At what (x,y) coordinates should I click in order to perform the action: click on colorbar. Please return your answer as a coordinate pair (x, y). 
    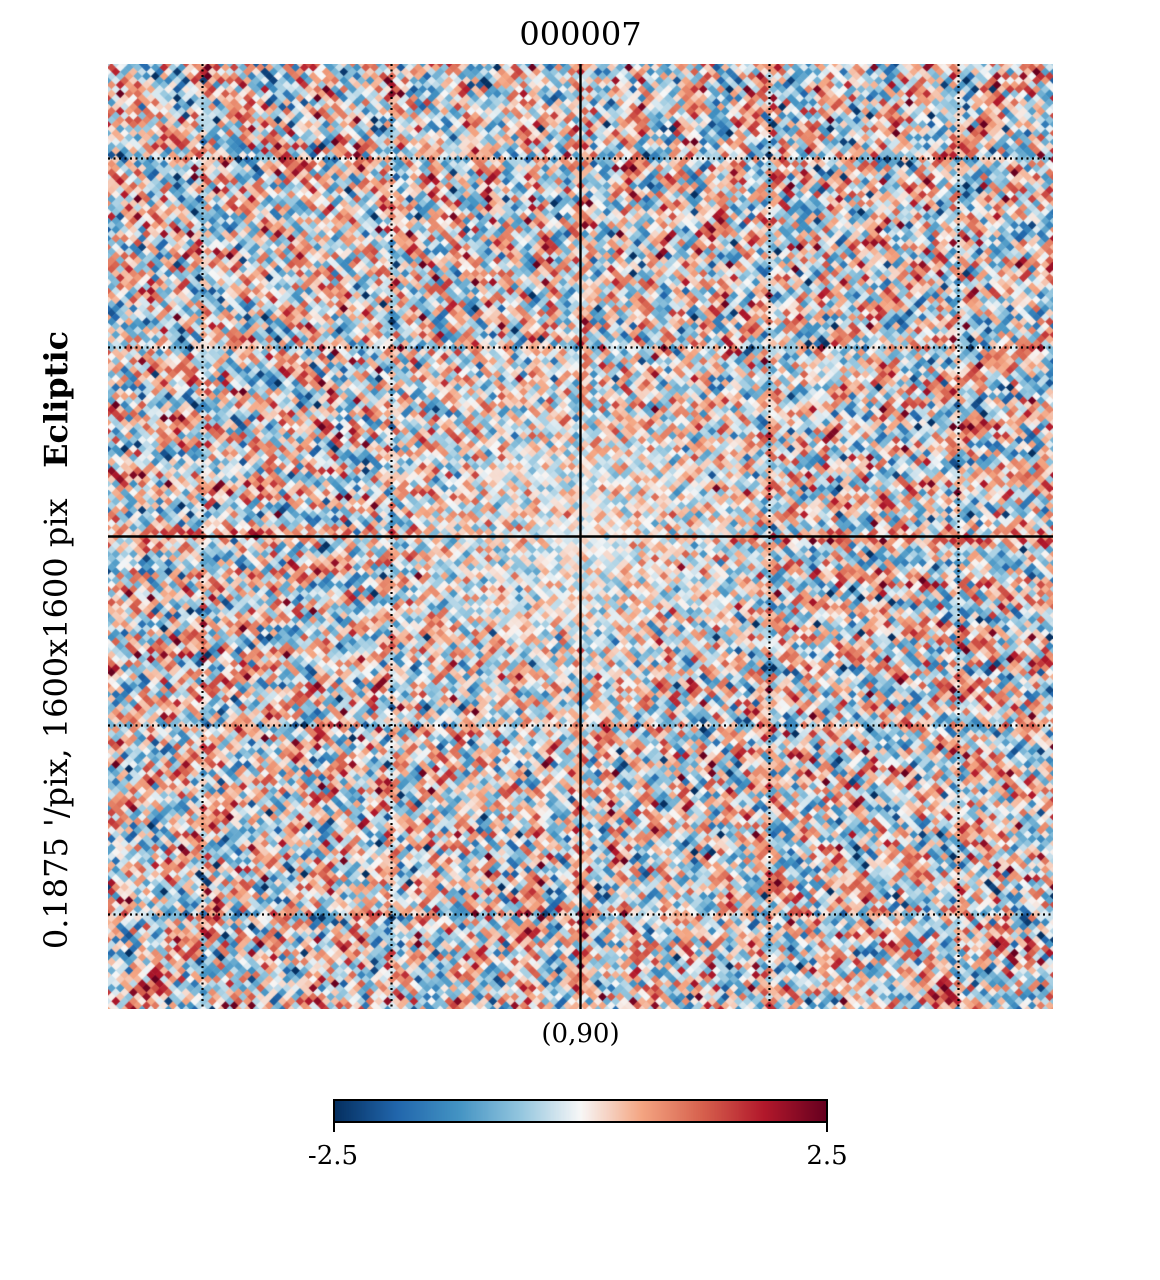
    Looking at the image, I should click on (580, 1111).